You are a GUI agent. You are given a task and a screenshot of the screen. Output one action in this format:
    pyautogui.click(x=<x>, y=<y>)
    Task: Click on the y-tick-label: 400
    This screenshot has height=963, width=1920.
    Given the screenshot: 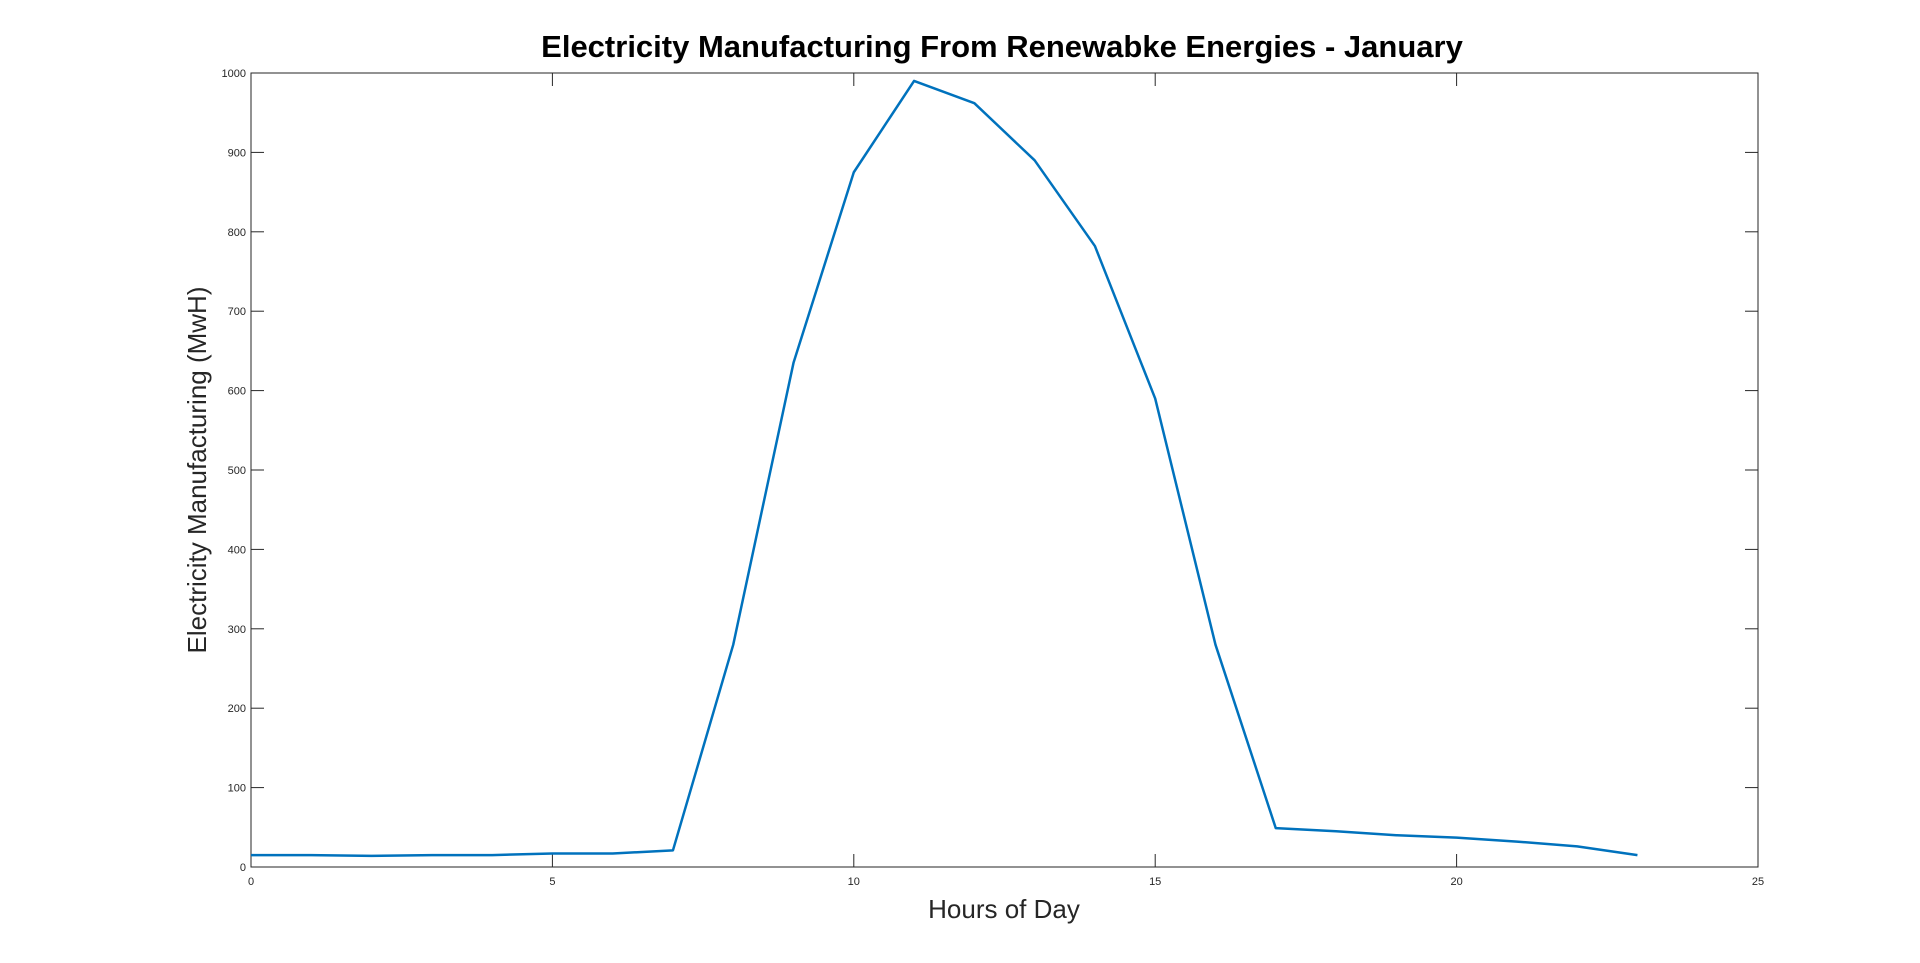 What is the action you would take?
    pyautogui.click(x=237, y=550)
    